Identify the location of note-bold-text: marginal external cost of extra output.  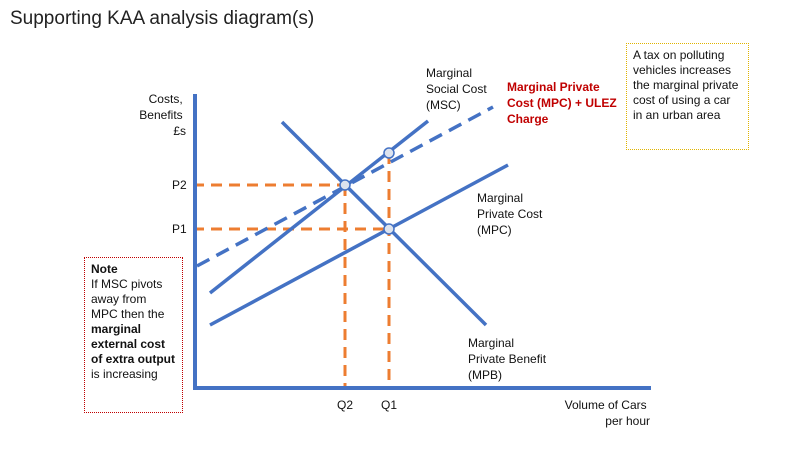
(133, 344).